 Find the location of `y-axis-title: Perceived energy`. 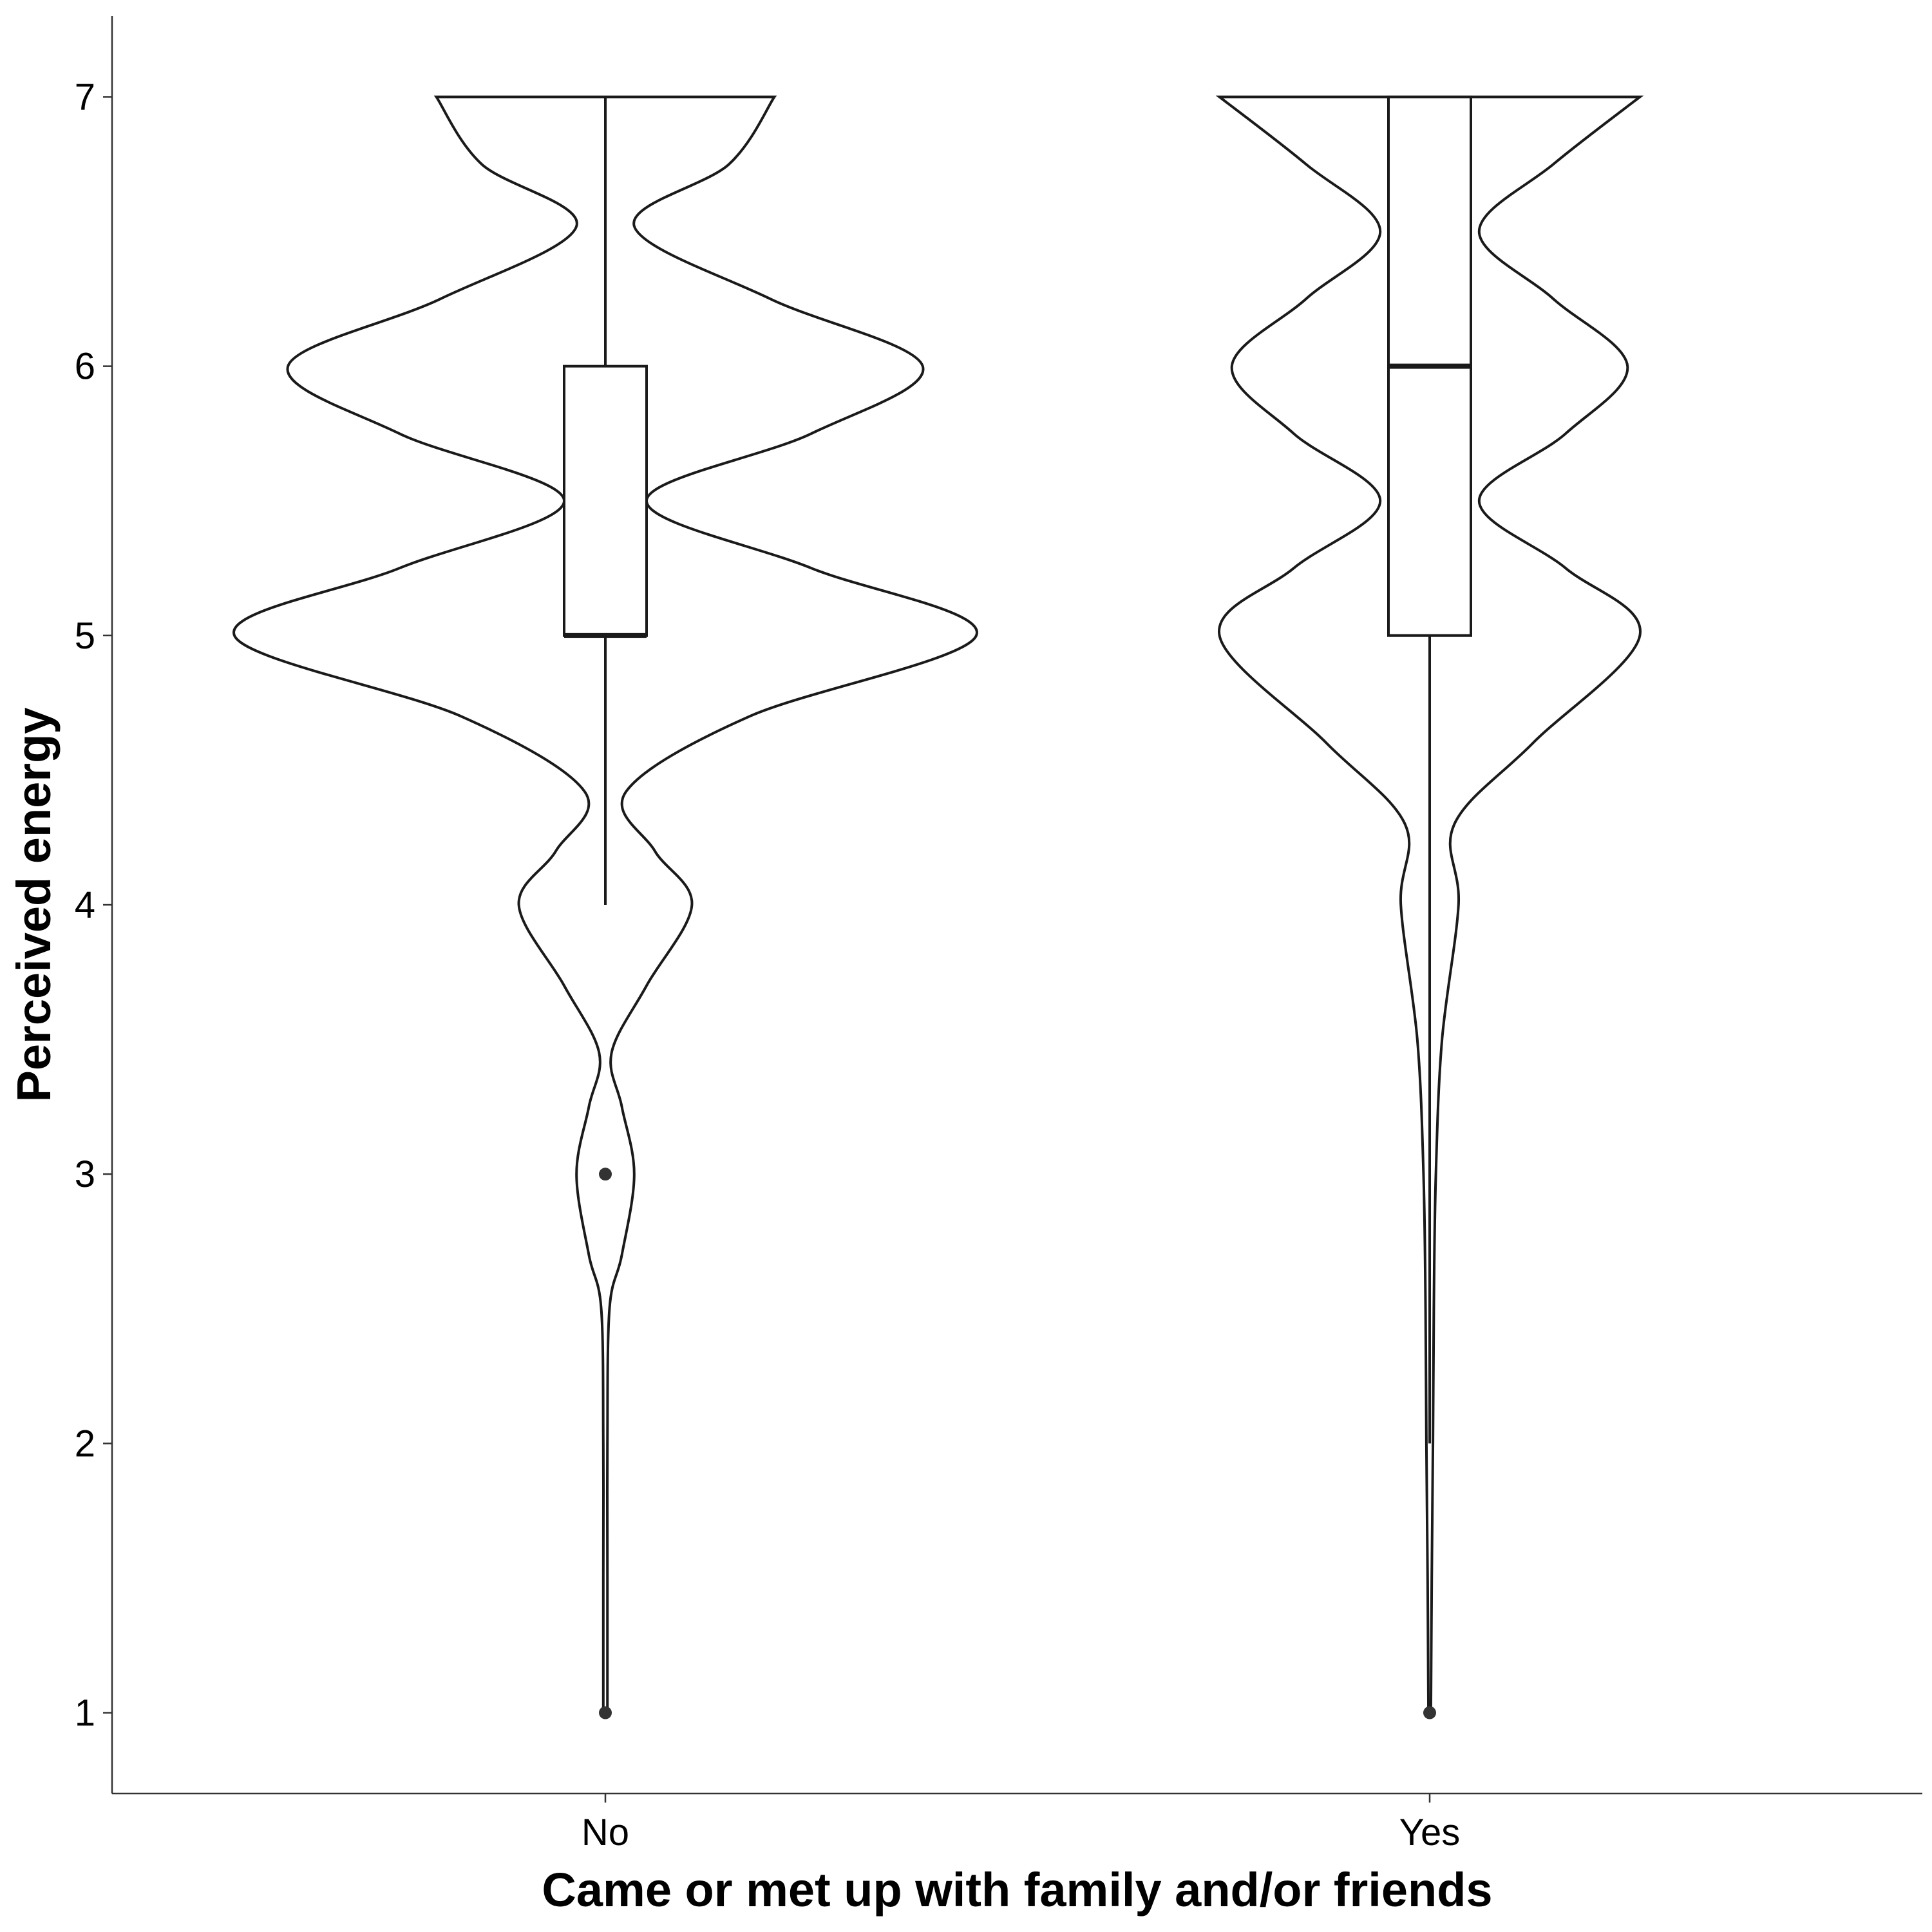

y-axis-title: Perceived energy is located at coordinates (34, 906).